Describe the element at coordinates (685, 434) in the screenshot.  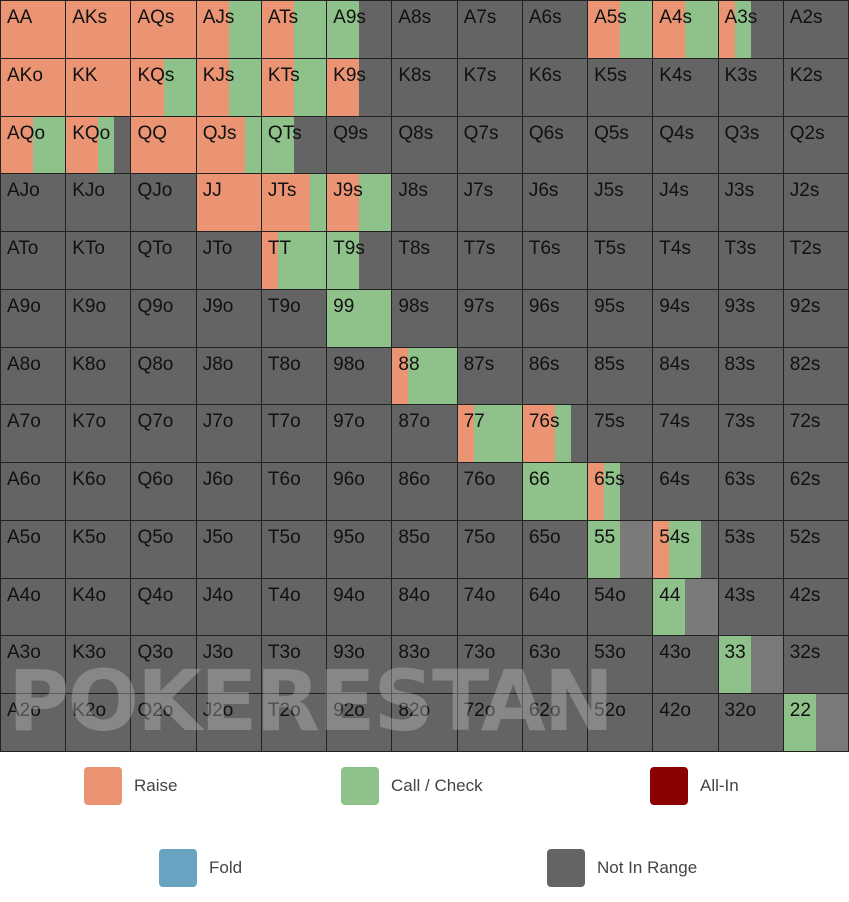
I see `hand-cell: 74s` at that location.